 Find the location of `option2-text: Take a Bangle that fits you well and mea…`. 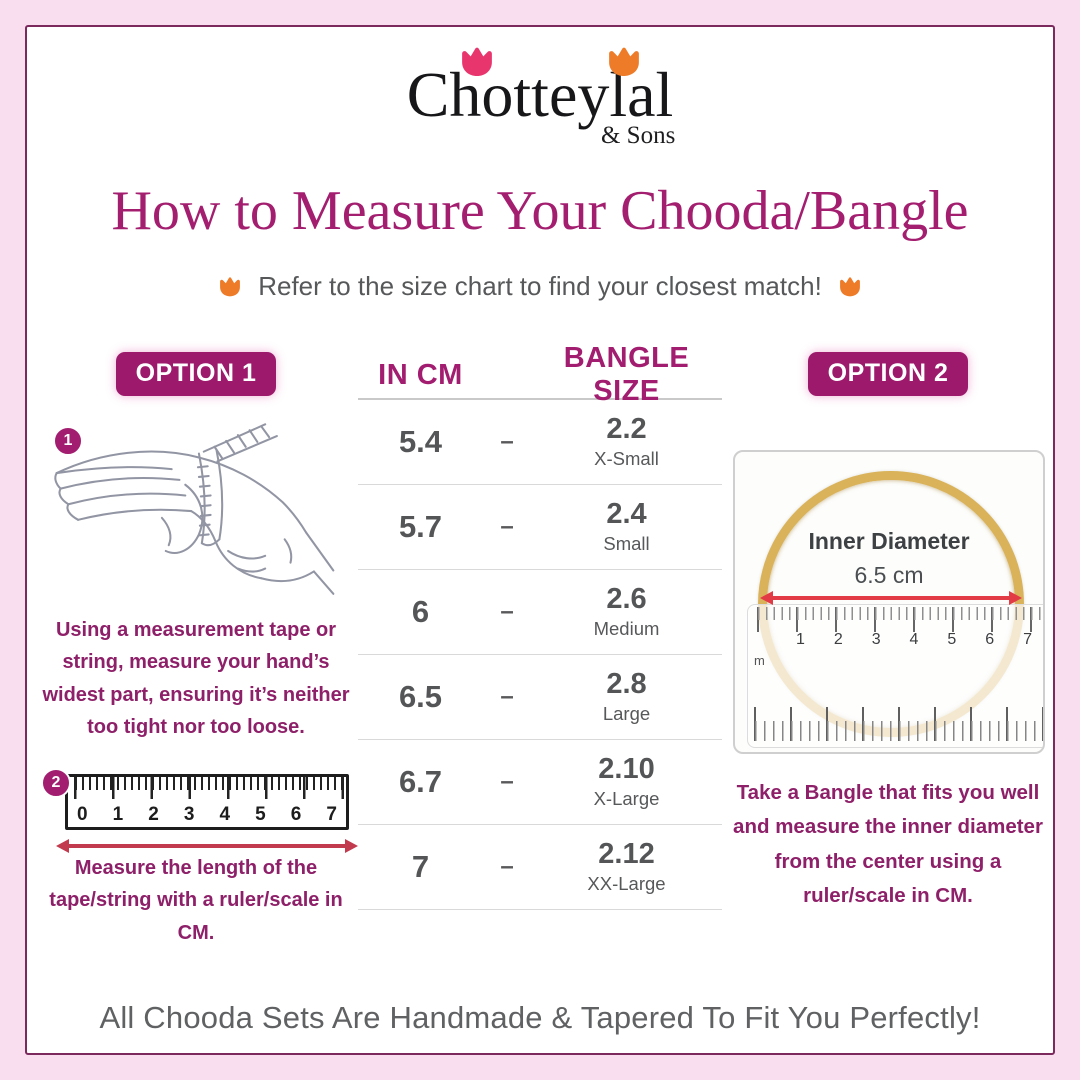

option2-text: Take a Bangle that fits you well and mea… is located at coordinates (888, 844).